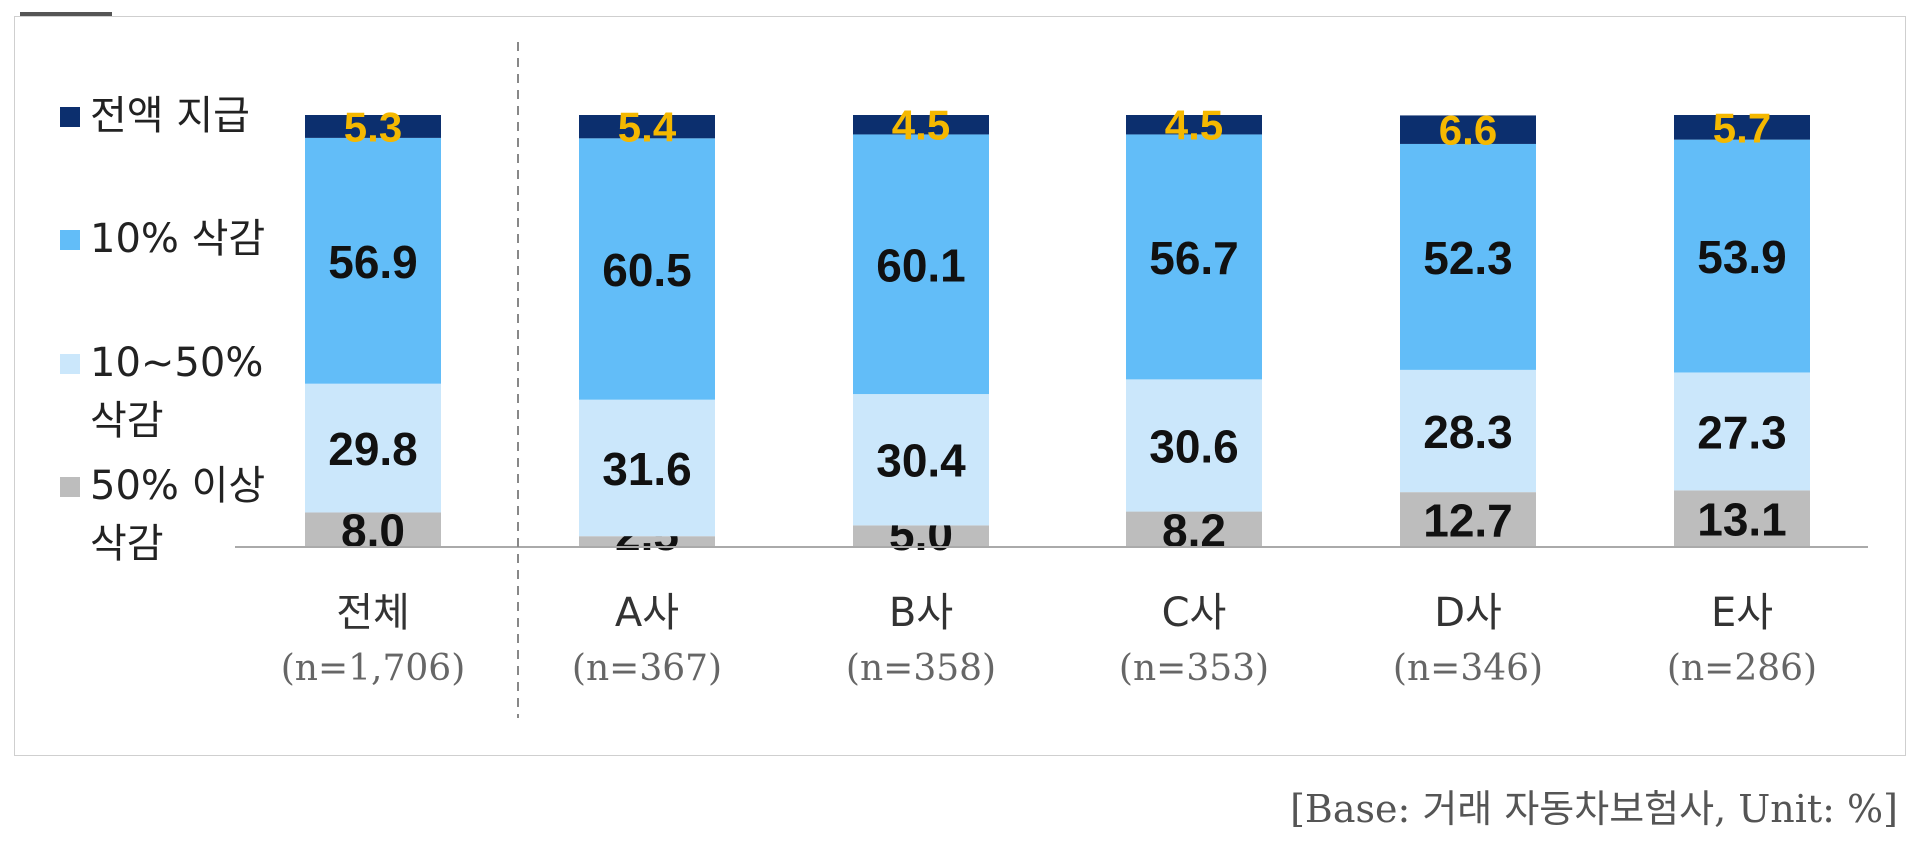 This screenshot has height=846, width=1920. I want to click on sample-size-label-5: (n=286), so click(1742, 668).